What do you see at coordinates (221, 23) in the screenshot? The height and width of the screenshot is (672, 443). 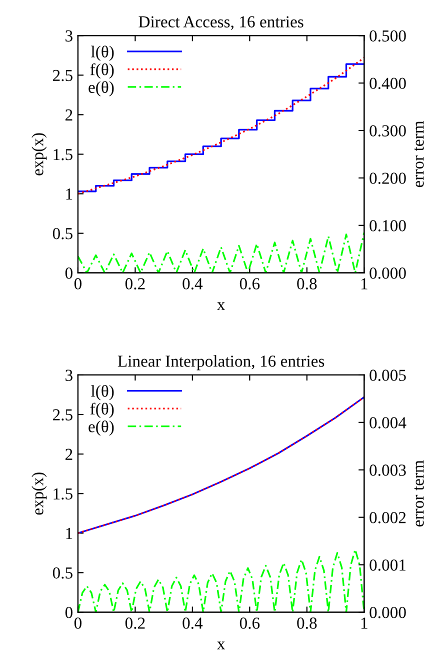 I see `chart-title: Direct Access, 16 entries` at bounding box center [221, 23].